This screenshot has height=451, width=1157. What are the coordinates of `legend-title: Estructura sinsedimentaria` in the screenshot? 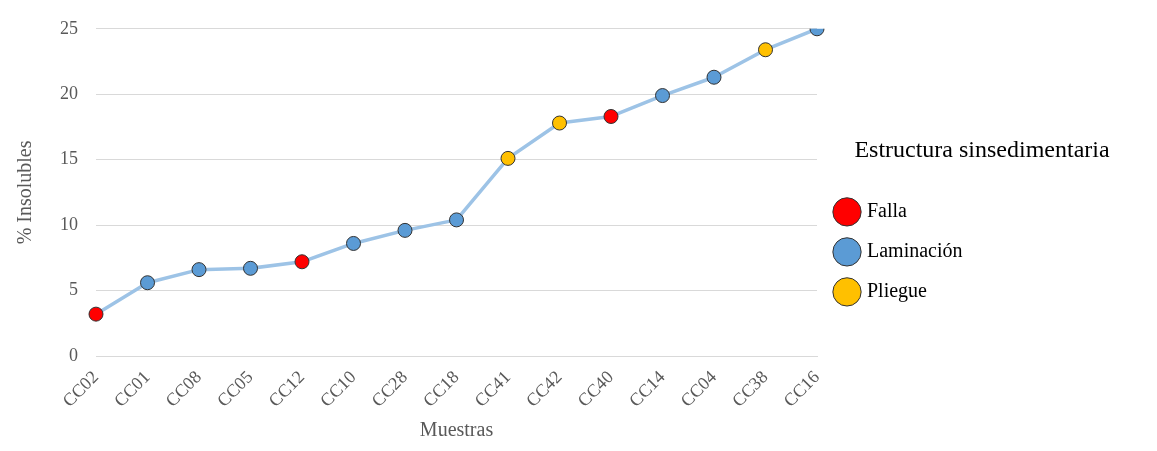 It's located at (982, 149).